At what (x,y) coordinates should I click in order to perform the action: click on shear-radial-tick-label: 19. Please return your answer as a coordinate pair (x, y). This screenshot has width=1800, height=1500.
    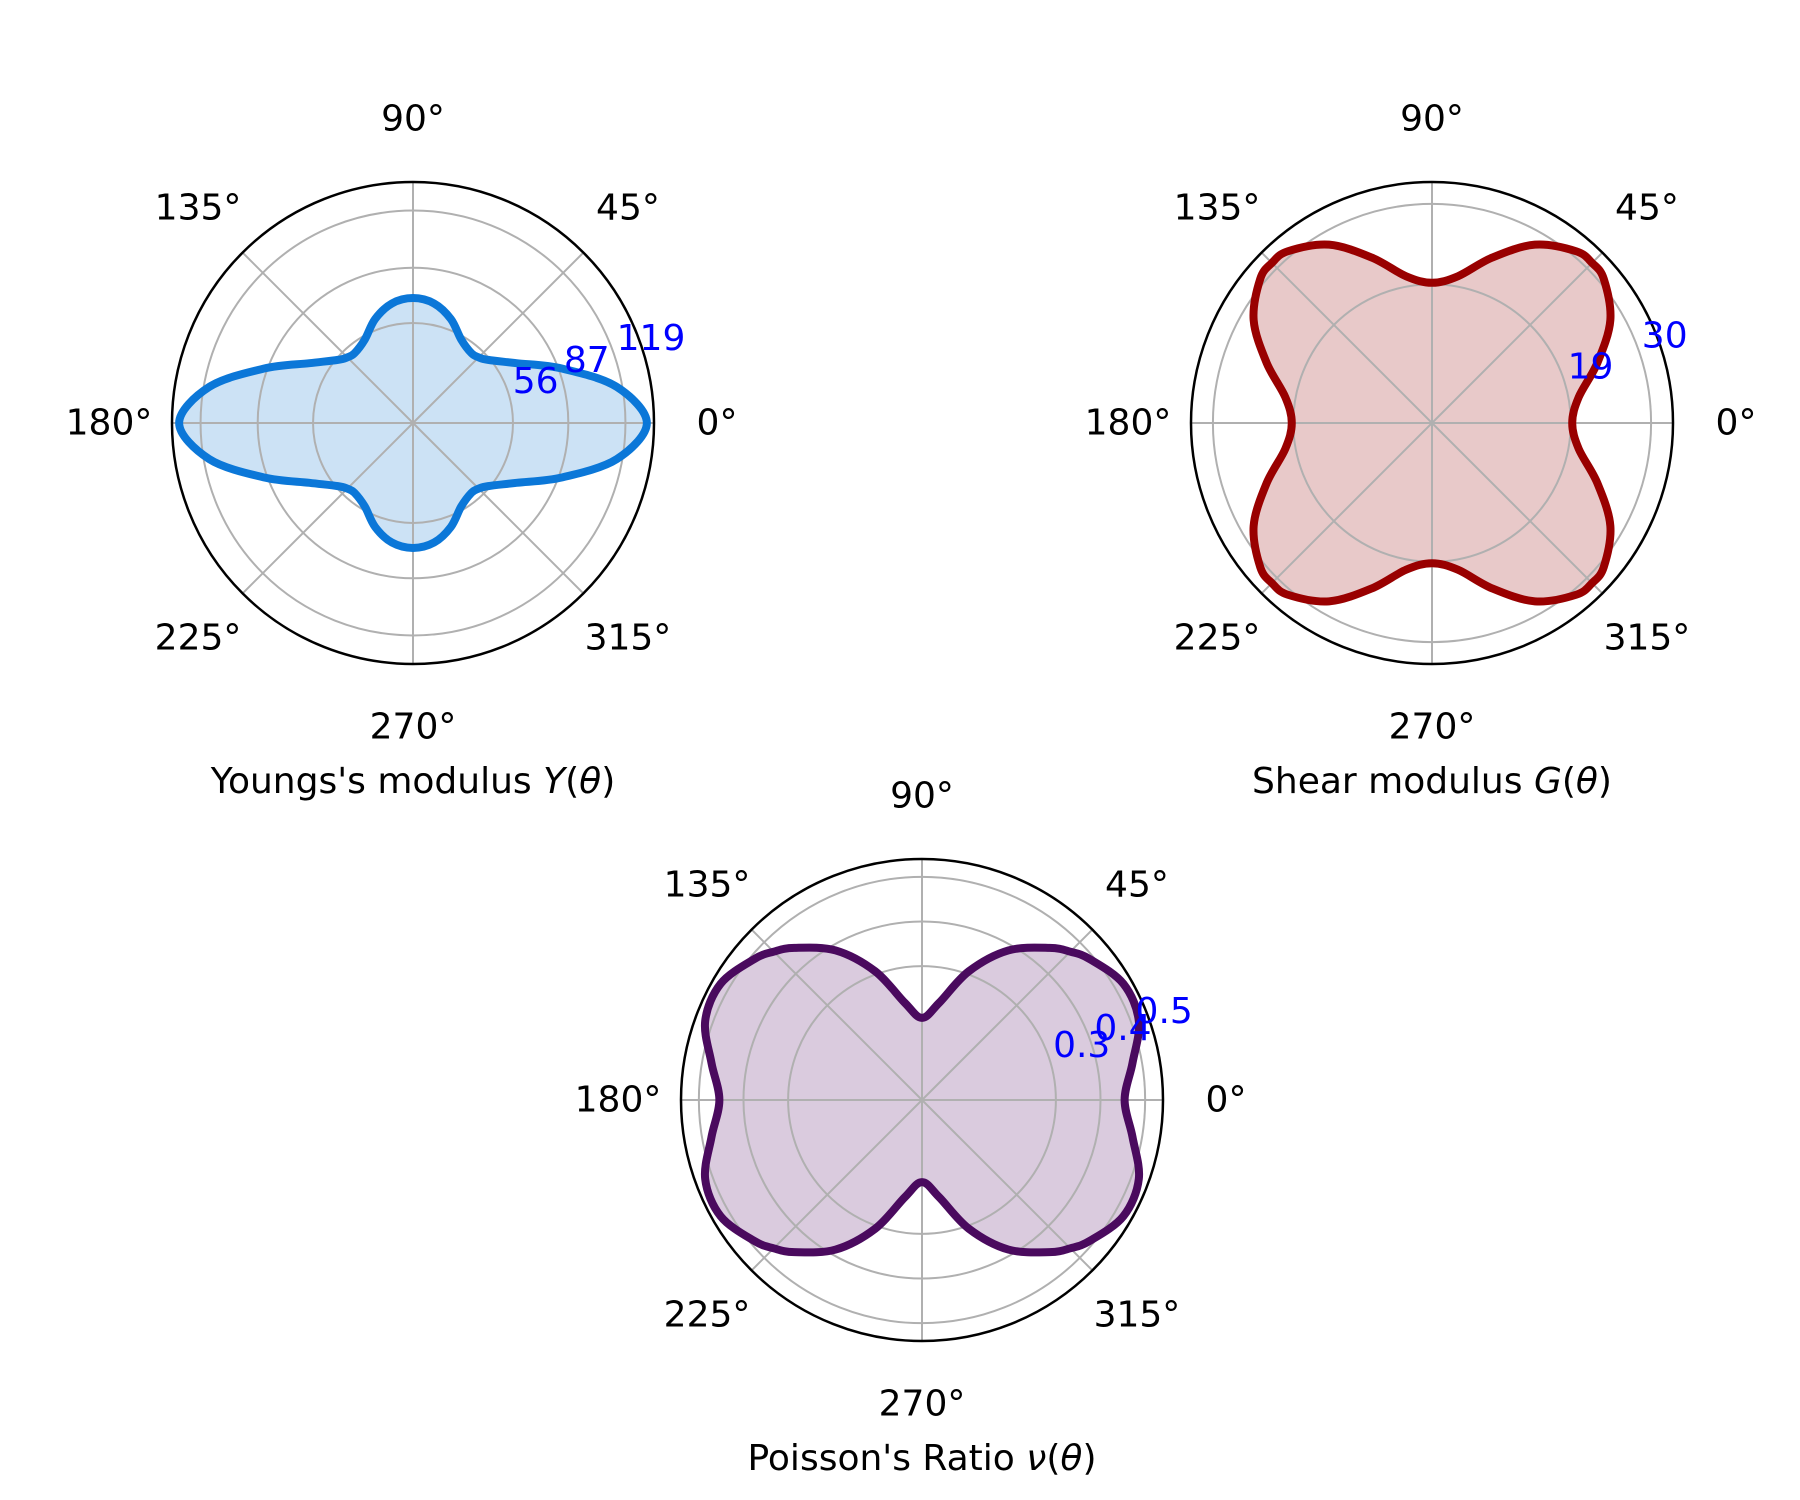
    Looking at the image, I should click on (1591, 366).